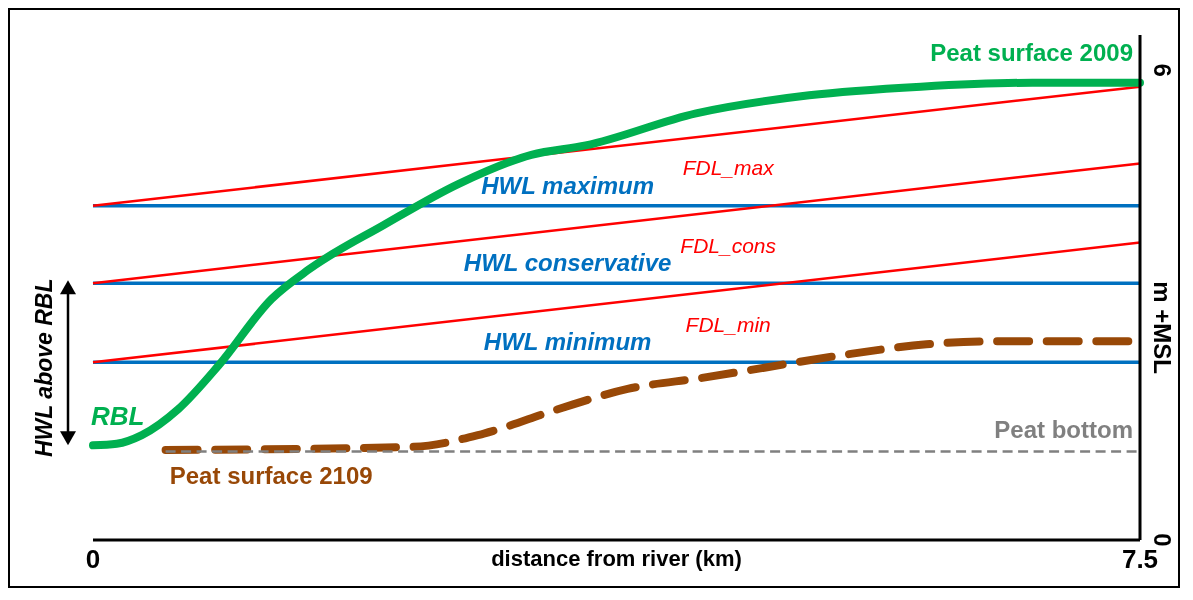 The image size is (1193, 600). I want to click on annotation: RBL, so click(118, 416).